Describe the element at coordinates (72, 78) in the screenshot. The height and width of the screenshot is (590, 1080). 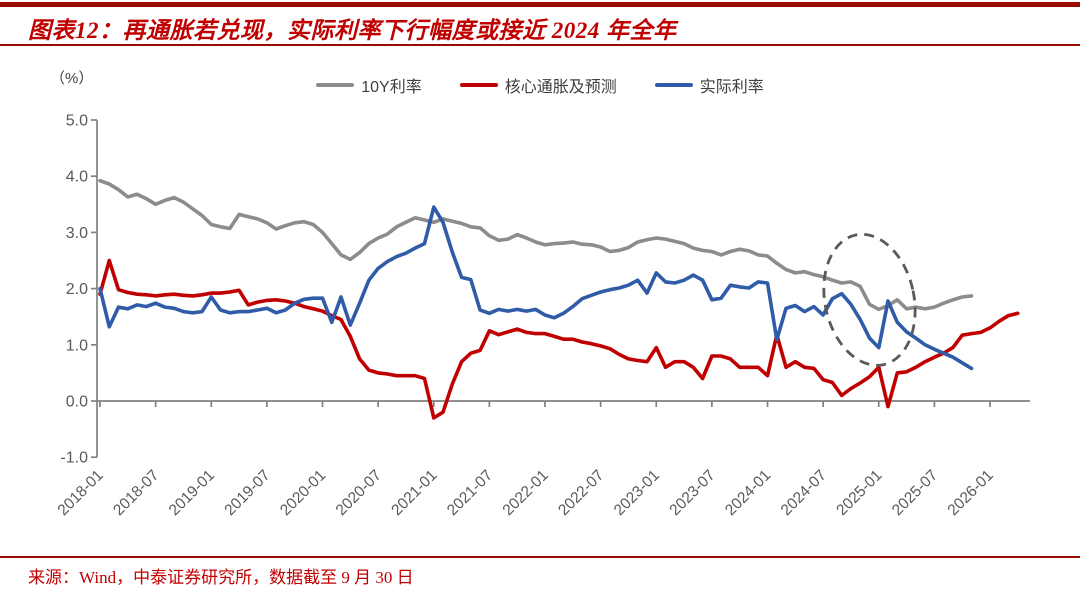
I see `y-axis-unit-label: （%）` at that location.